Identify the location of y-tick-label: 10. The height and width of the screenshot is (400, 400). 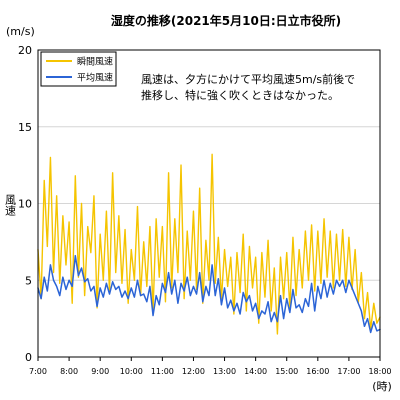
(25, 204).